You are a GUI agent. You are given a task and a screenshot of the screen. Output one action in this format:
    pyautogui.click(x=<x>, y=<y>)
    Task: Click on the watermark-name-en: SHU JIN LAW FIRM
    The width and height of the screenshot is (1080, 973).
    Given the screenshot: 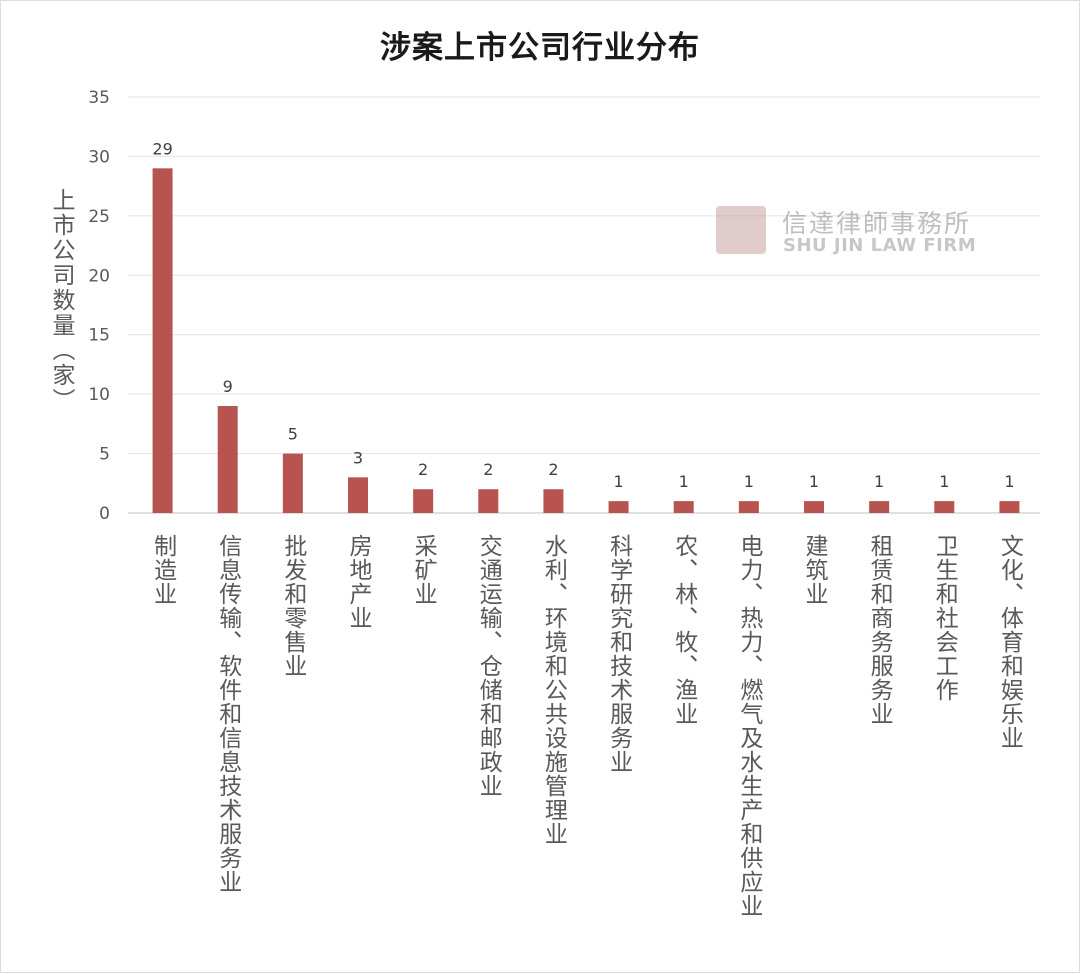 What is the action you would take?
    pyautogui.click(x=880, y=245)
    